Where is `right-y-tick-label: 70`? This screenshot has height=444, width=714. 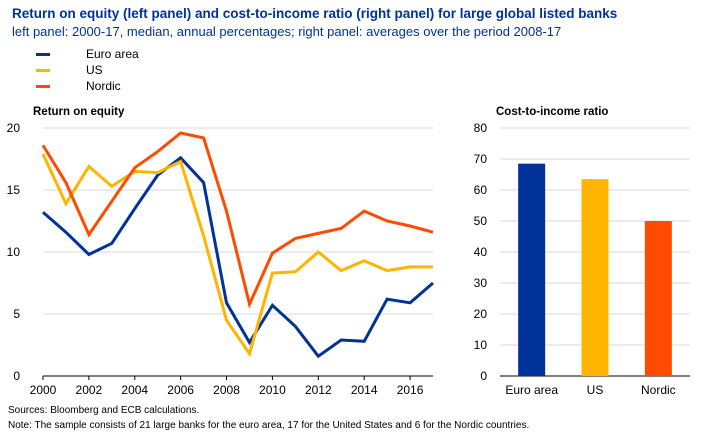
right-y-tick-label: 70 is located at coordinates (481, 159).